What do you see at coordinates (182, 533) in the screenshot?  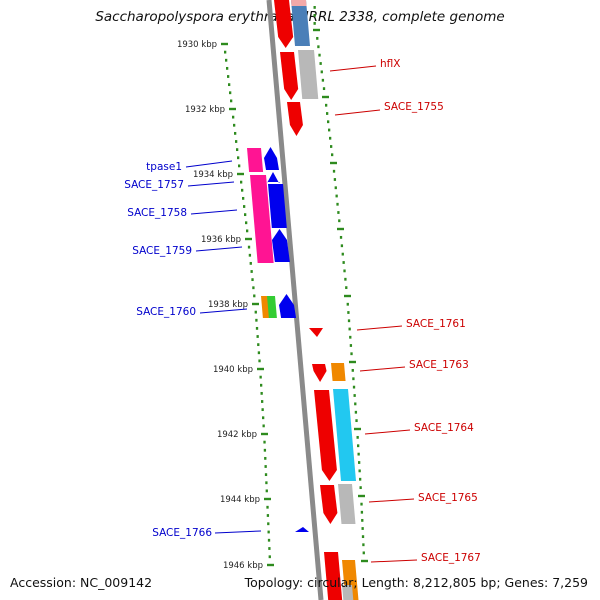 I see `gene-label: SACE_1766` at bounding box center [182, 533].